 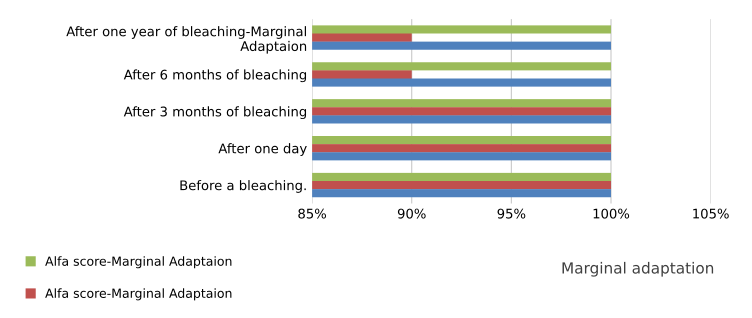 I want to click on x-axis-title: Marginal adaptation, so click(x=638, y=269).